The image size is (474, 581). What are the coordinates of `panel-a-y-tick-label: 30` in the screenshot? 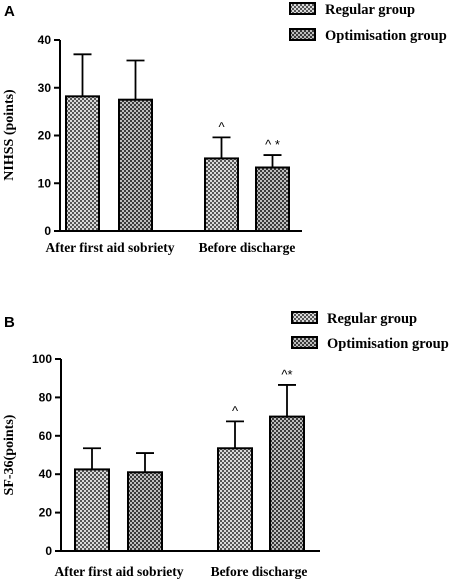 It's located at (45, 88).